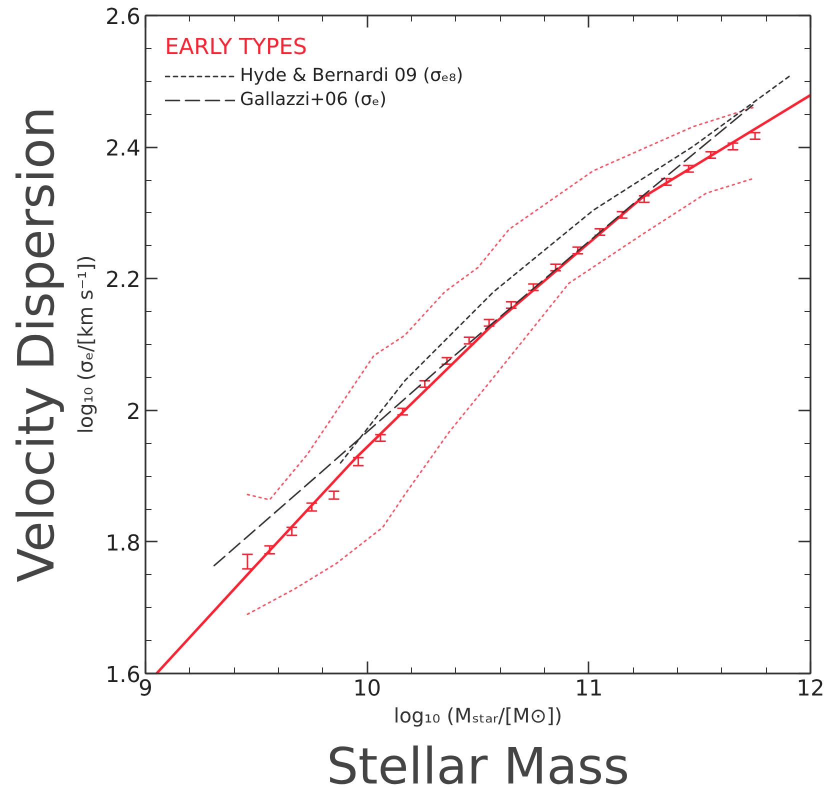 The height and width of the screenshot is (809, 840). Describe the element at coordinates (123, 17) in the screenshot. I see `y-tick-label: 2.6` at that location.